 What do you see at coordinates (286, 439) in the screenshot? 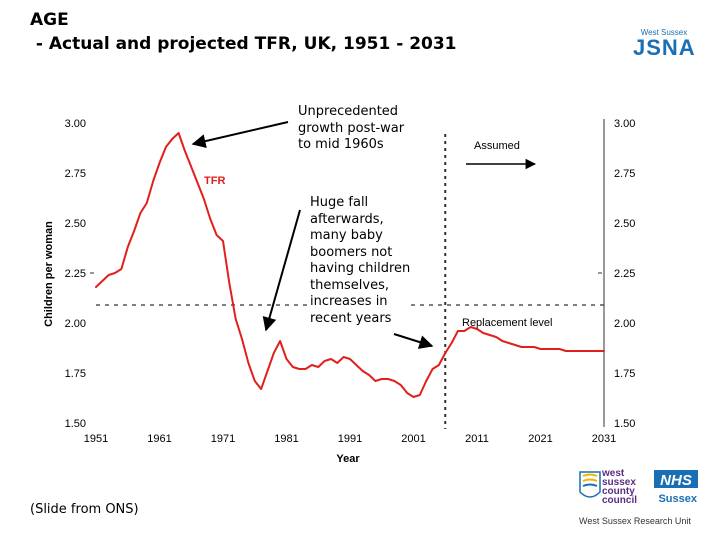
I see `x-tick-label: 1981` at bounding box center [286, 439].